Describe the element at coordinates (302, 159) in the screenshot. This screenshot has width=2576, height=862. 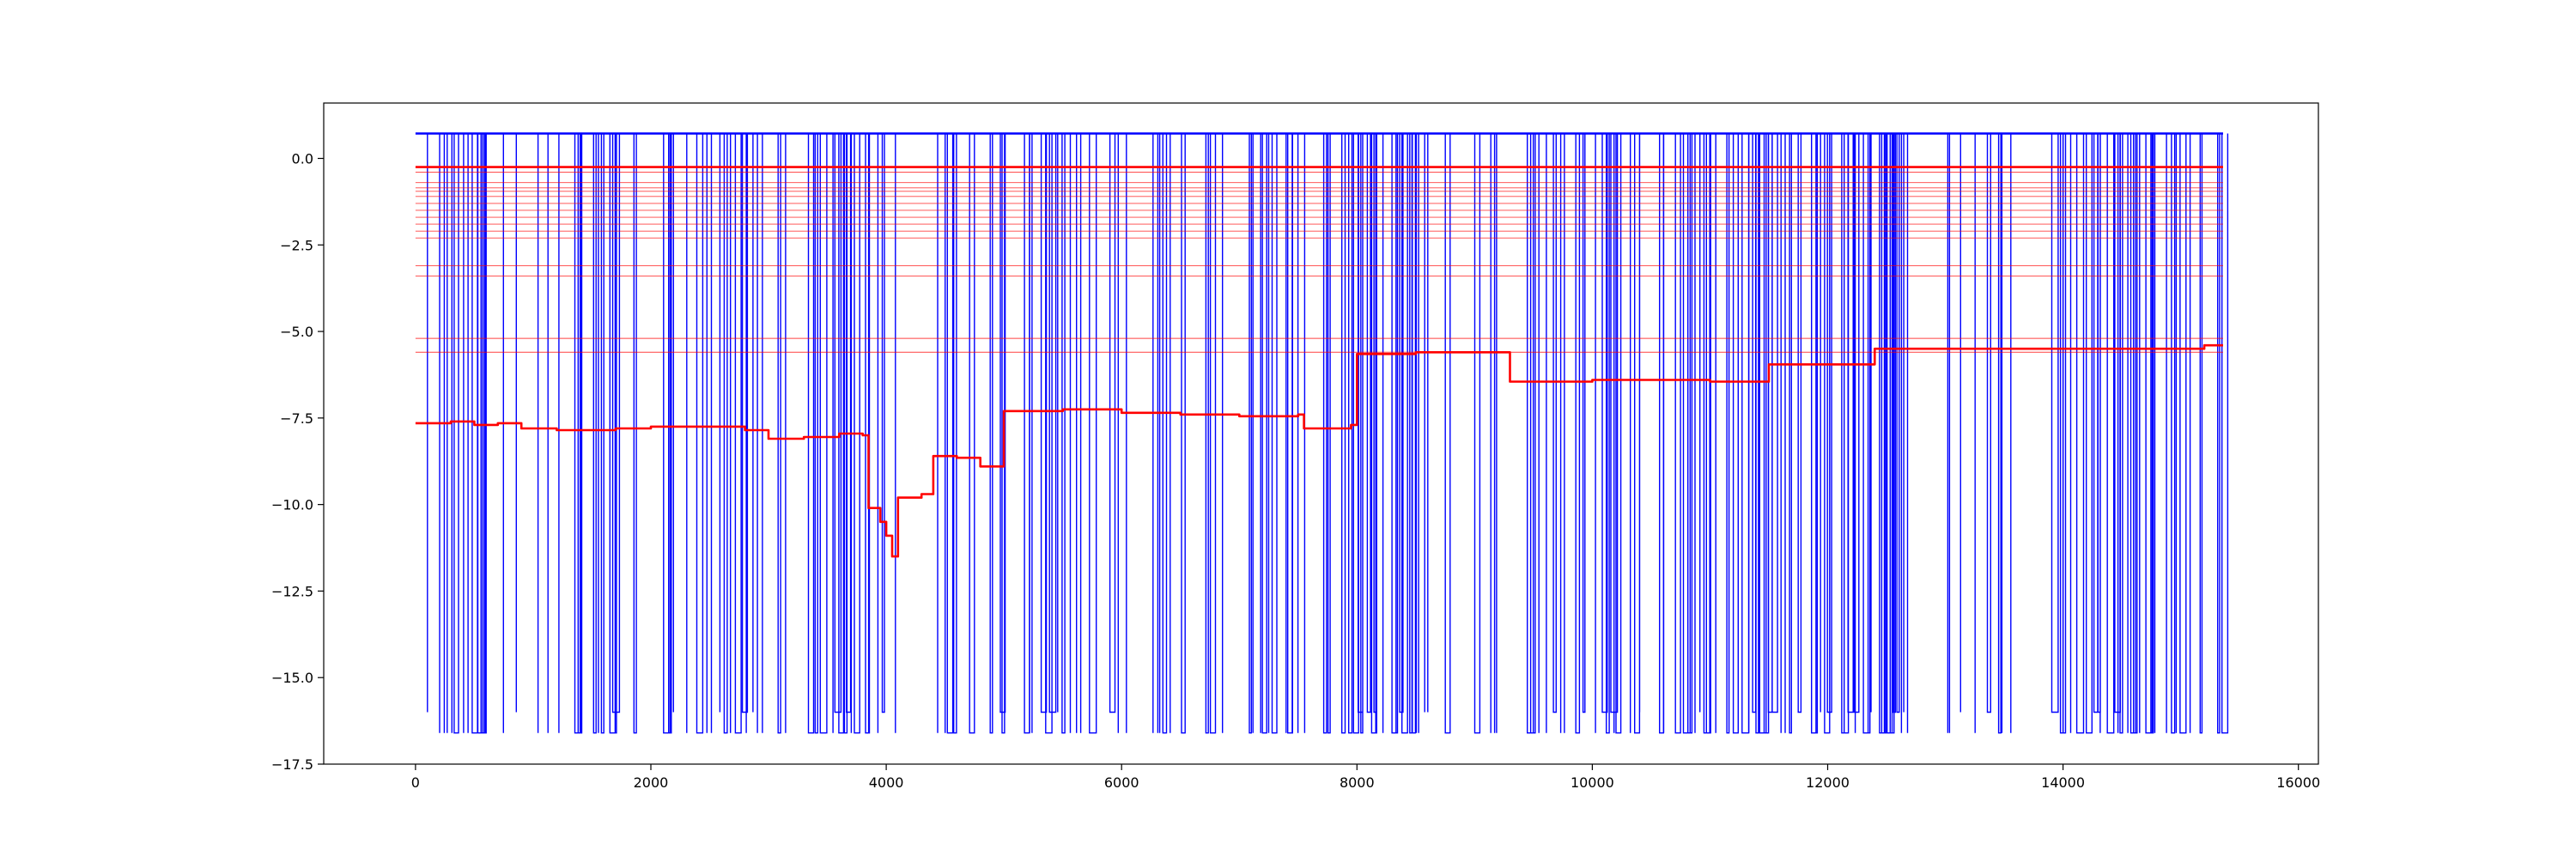
I see `y-tick-label: 0.0` at that location.